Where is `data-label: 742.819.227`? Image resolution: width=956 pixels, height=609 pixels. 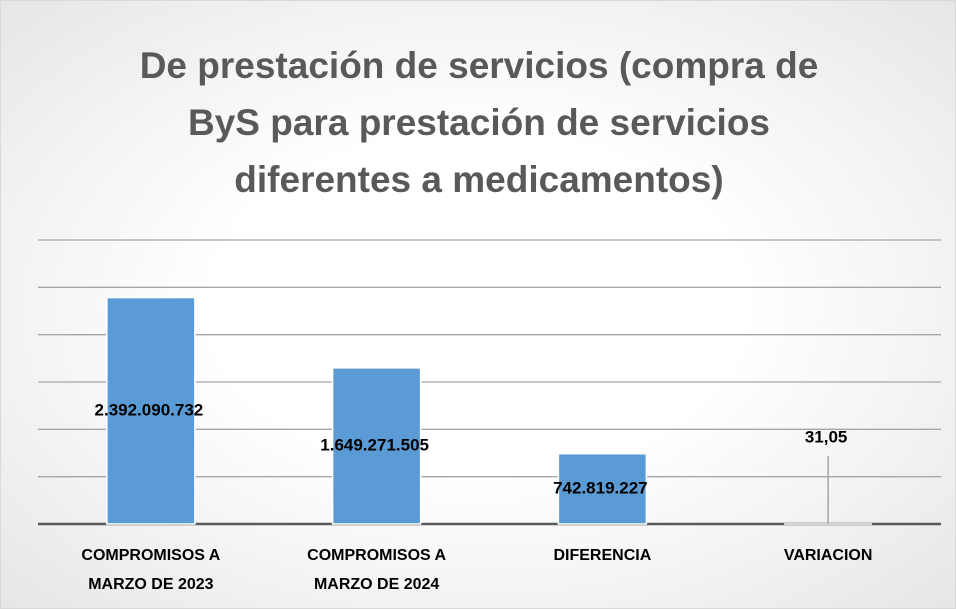 data-label: 742.819.227 is located at coordinates (600, 487).